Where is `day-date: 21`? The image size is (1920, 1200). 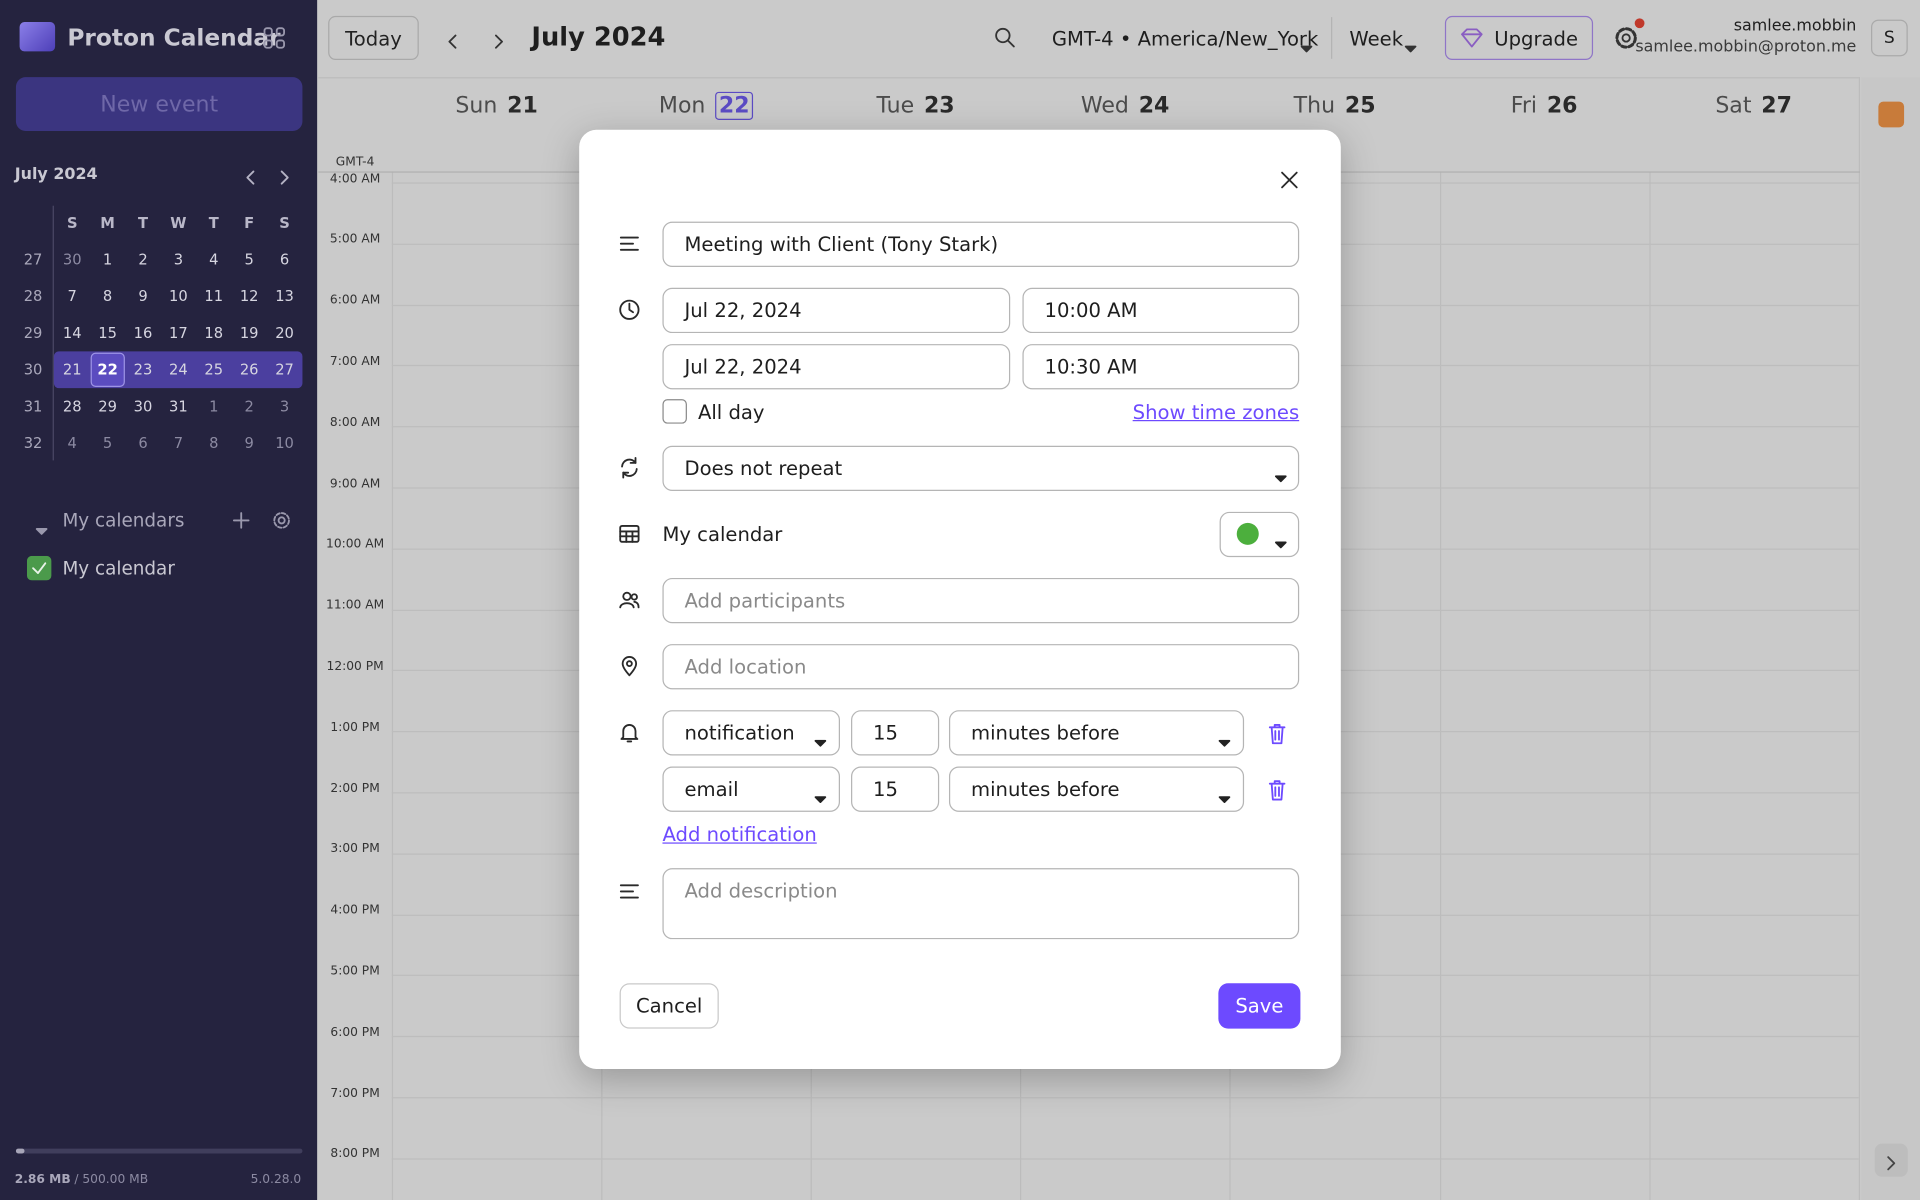
day-date: 21 is located at coordinates (522, 105).